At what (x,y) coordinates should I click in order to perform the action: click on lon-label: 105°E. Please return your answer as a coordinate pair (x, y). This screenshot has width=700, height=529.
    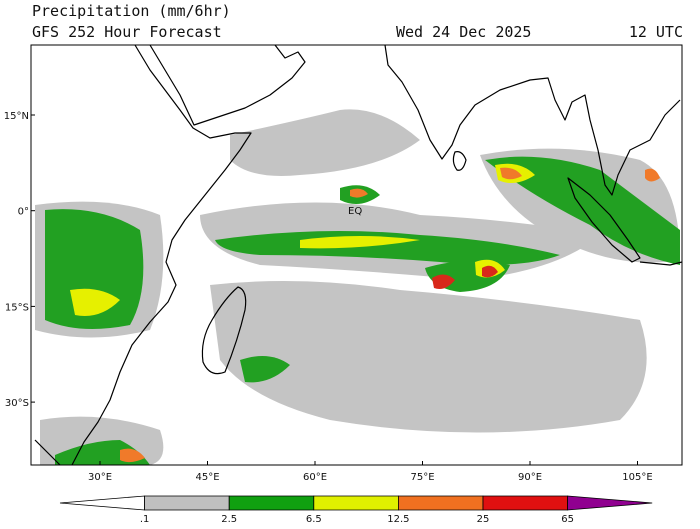
    Looking at the image, I should click on (637, 477).